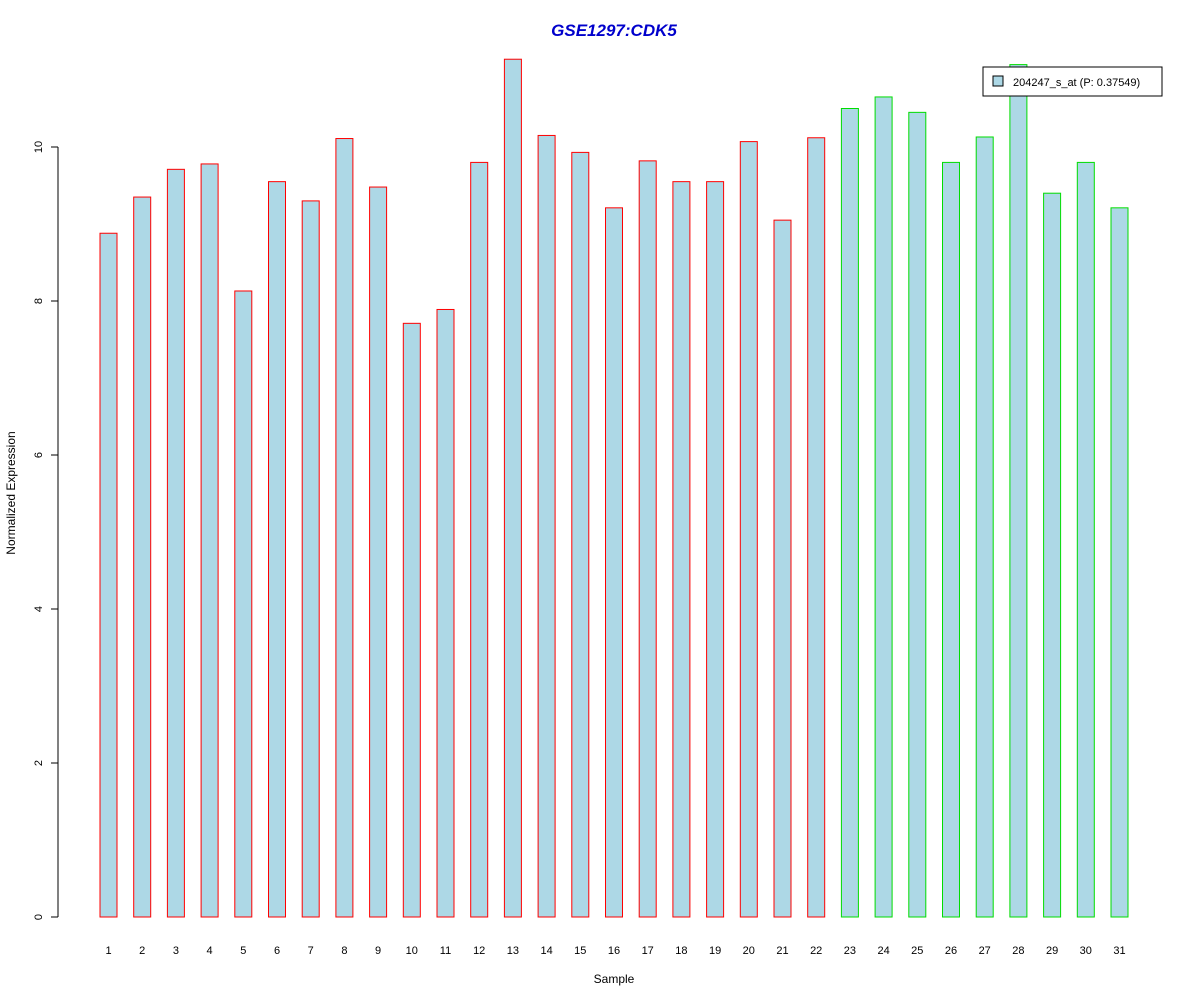 This screenshot has height=1000, width=1200. What do you see at coordinates (344, 951) in the screenshot?
I see `x-tick-label: 8` at bounding box center [344, 951].